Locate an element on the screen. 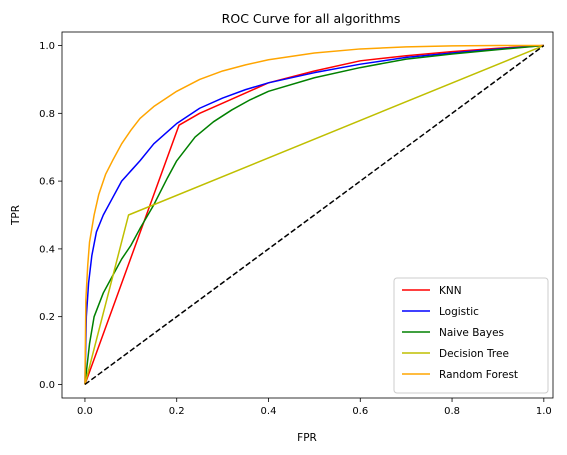 The height and width of the screenshot is (455, 567). legend-box is located at coordinates (471, 335).